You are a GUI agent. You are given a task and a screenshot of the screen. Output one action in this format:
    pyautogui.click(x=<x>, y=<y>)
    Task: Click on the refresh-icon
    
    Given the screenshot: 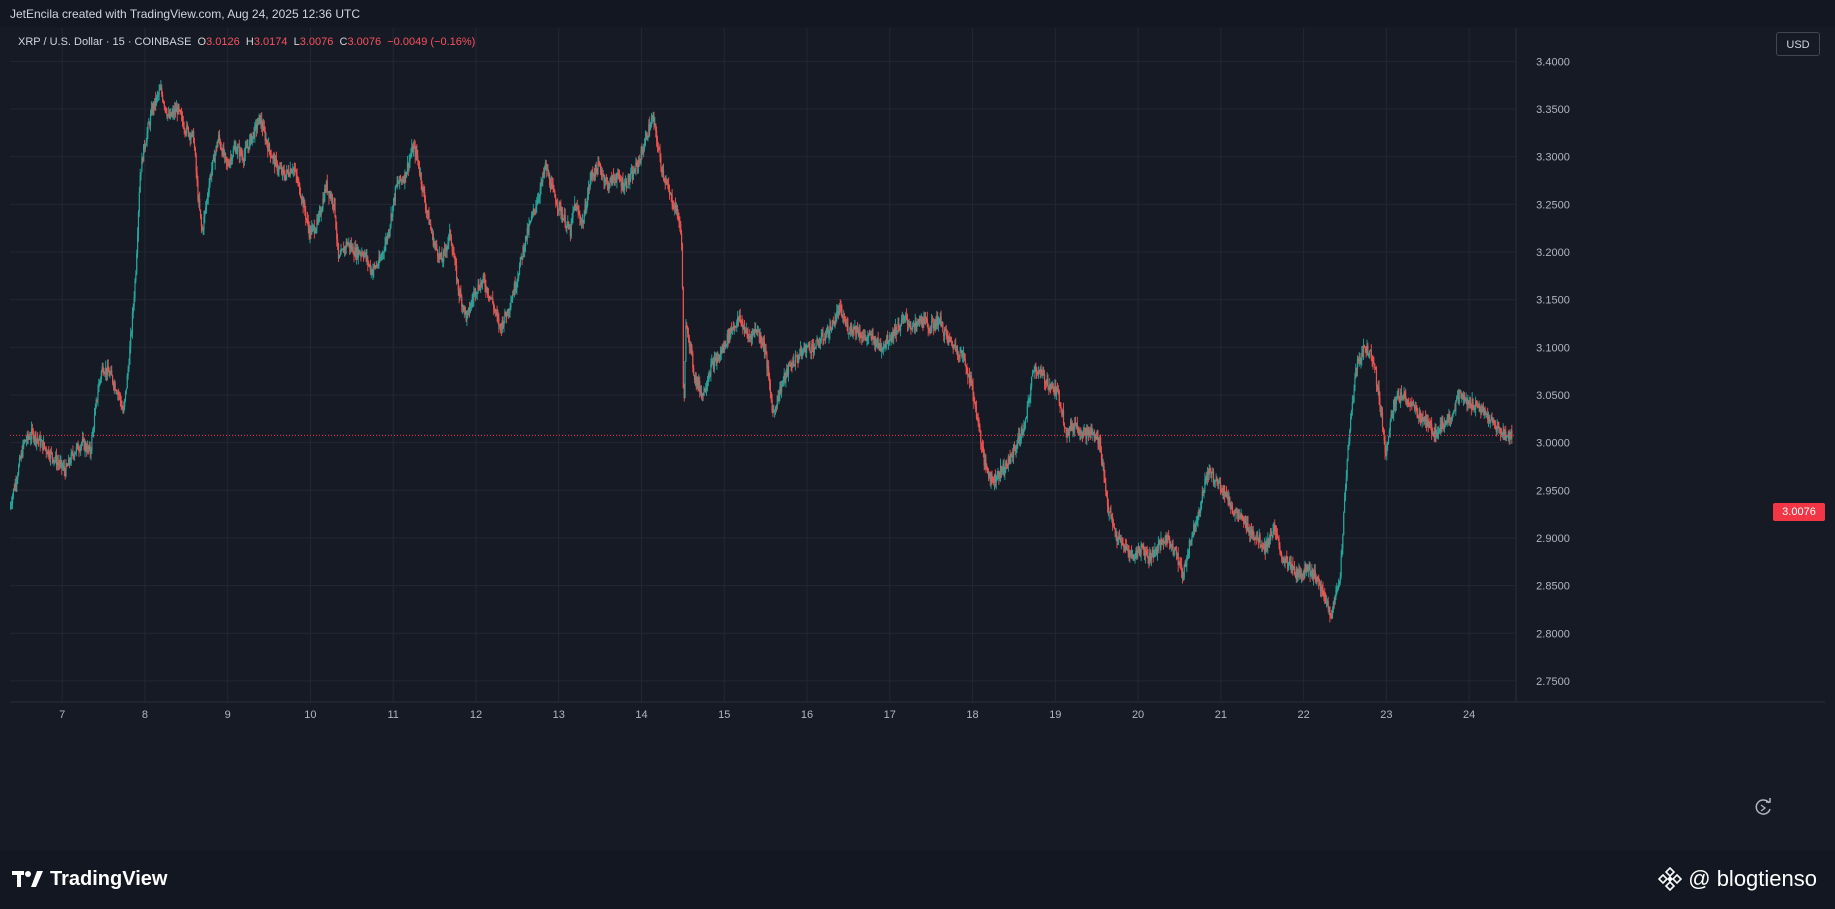 What is the action you would take?
    pyautogui.click(x=1763, y=807)
    